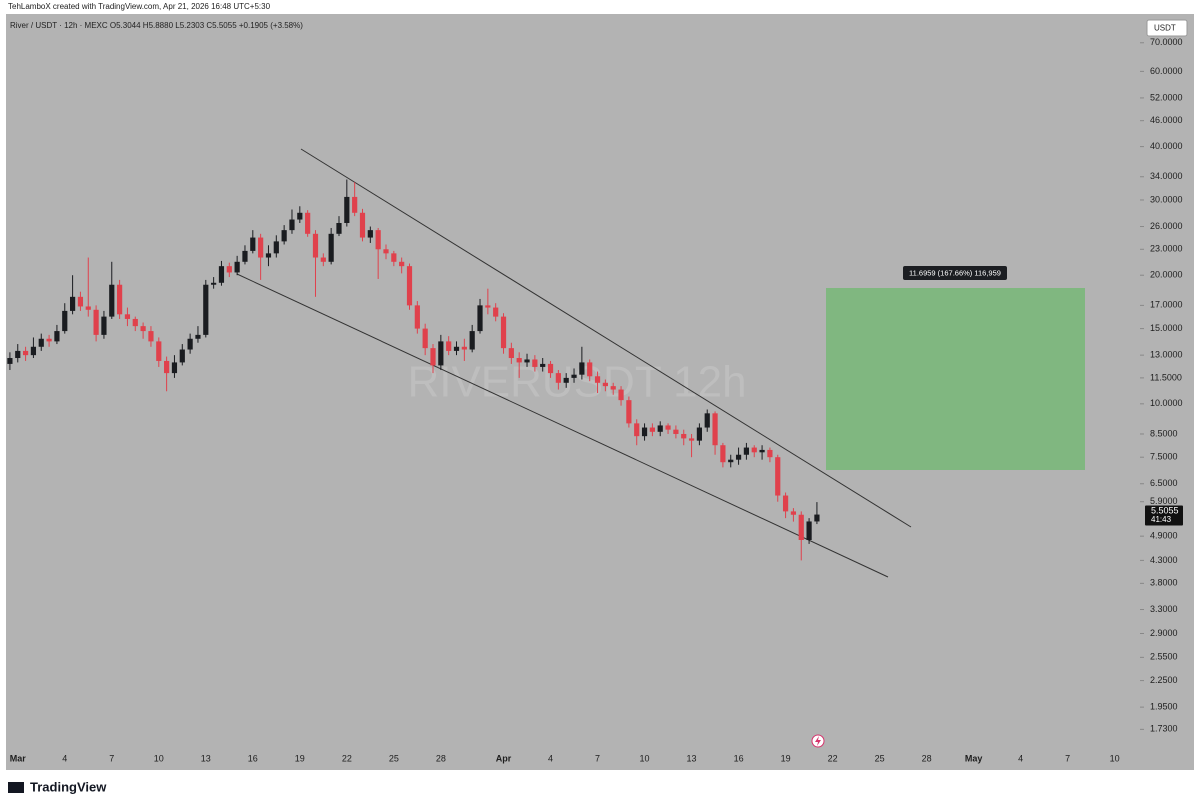 The height and width of the screenshot is (808, 1200). Describe the element at coordinates (1166, 377) in the screenshot. I see `y-tick-label: 11.5000` at that location.